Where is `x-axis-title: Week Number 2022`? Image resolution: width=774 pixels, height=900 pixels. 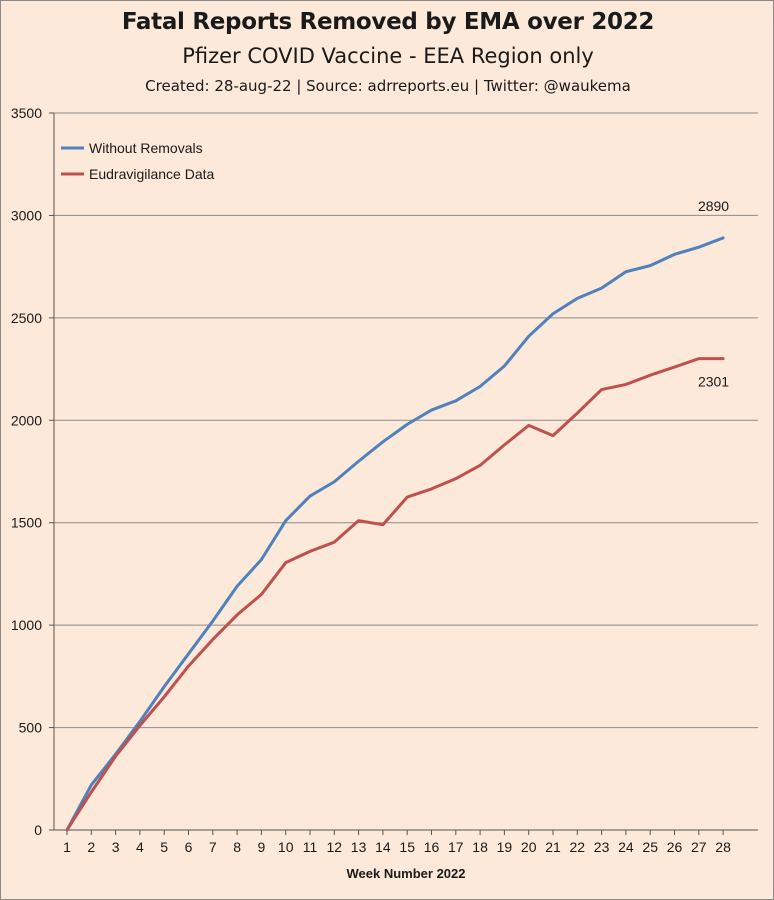
x-axis-title: Week Number 2022 is located at coordinates (406, 873).